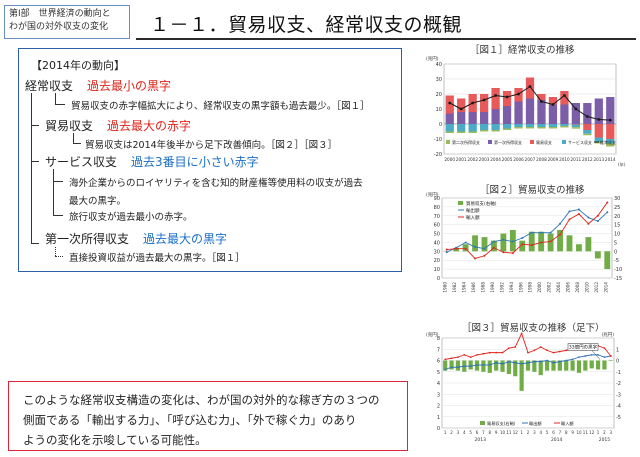 Image resolution: width=640 pixels, height=457 pixels. I want to click on chart3-y2tick: 1, so click(617, 350).